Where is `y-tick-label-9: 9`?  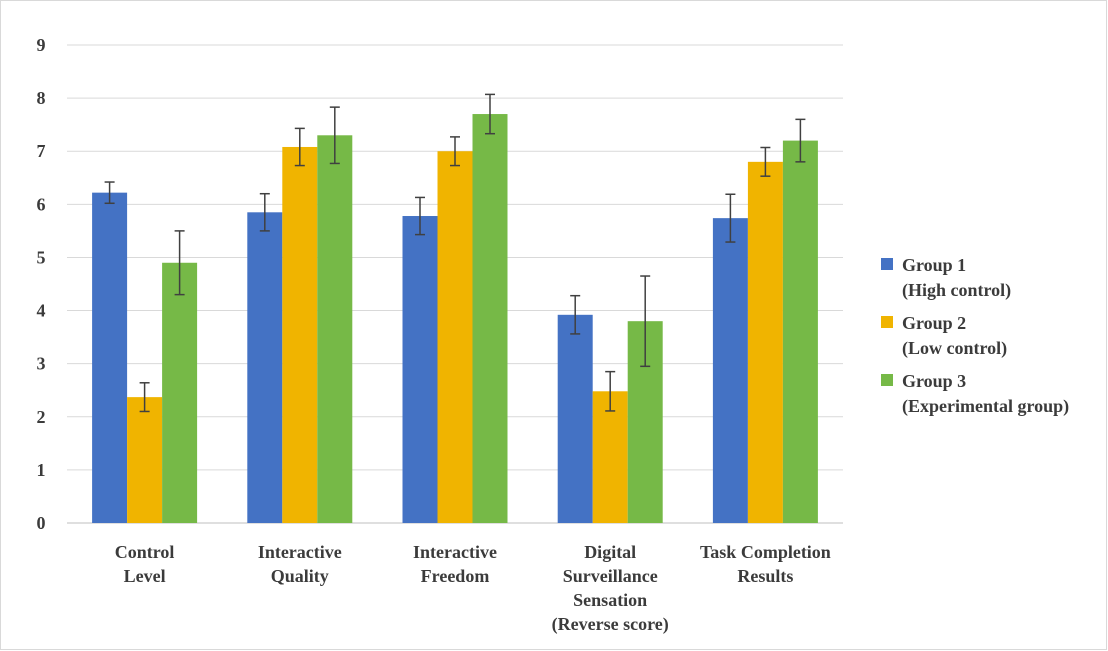 y-tick-label-9: 9 is located at coordinates (41, 45).